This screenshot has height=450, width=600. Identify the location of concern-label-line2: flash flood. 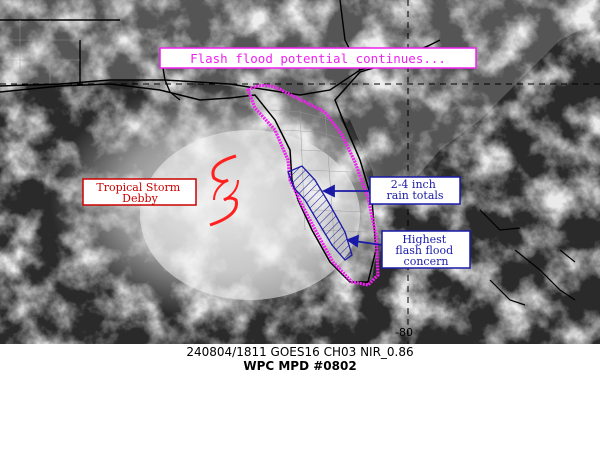
(424, 250).